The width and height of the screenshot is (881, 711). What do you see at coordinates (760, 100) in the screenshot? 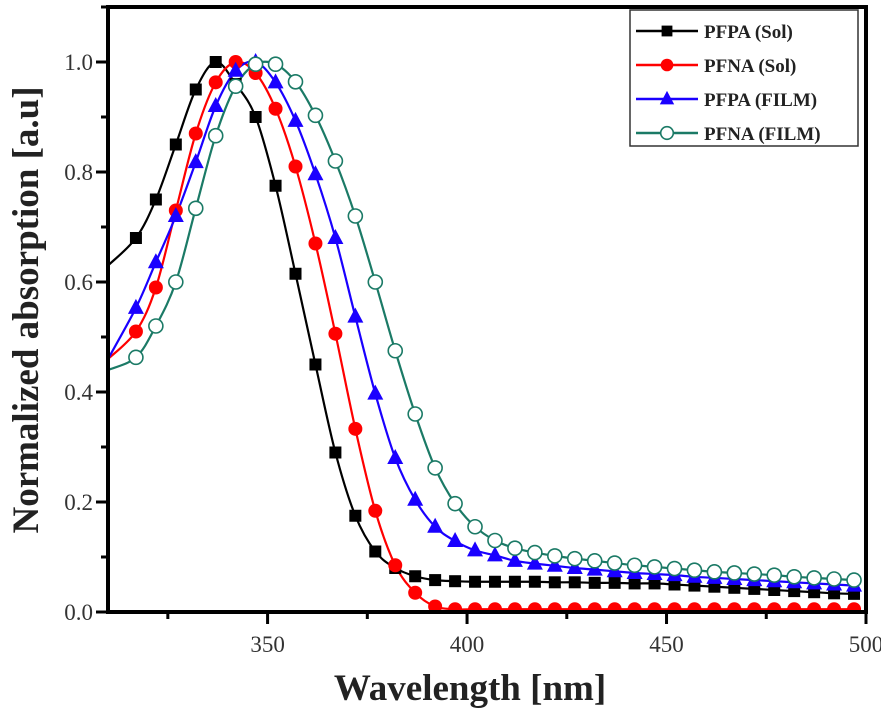
I see `legend-label: PFPA (FILM)` at bounding box center [760, 100].